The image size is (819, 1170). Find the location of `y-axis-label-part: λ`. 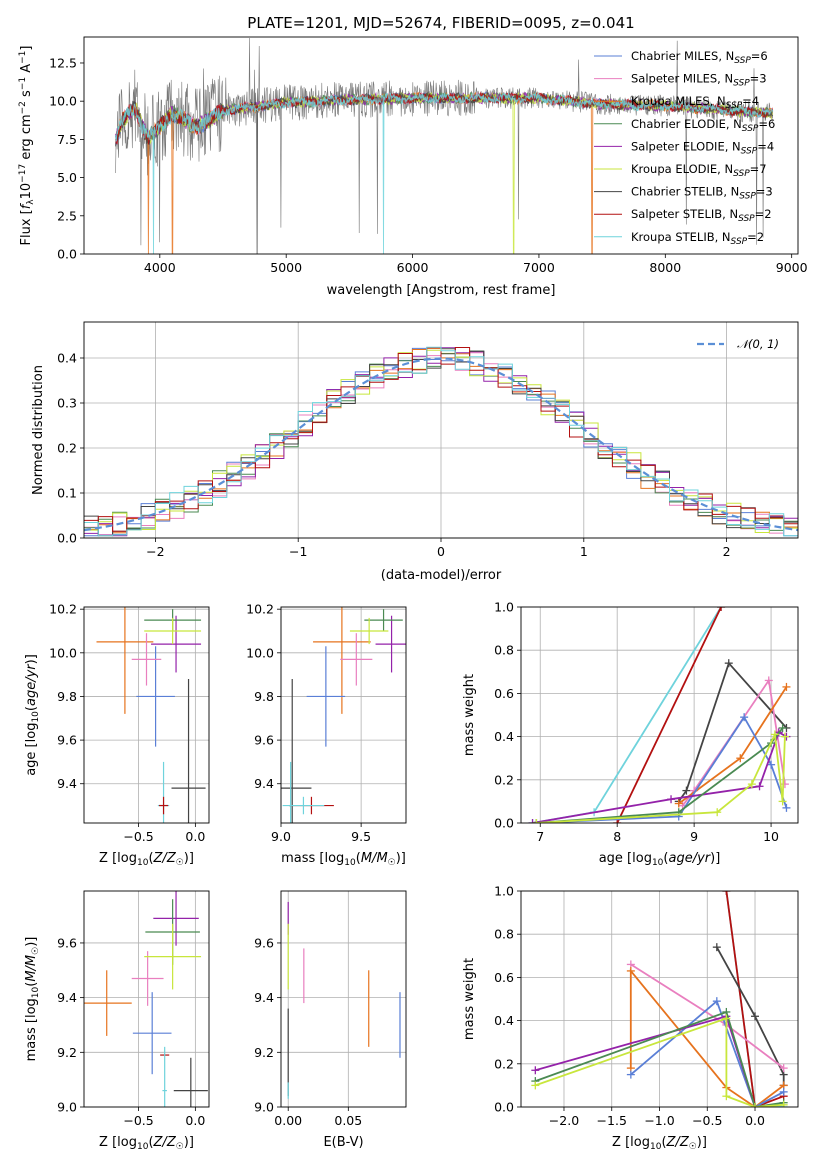

y-axis-label-part: λ is located at coordinates (31, 202).